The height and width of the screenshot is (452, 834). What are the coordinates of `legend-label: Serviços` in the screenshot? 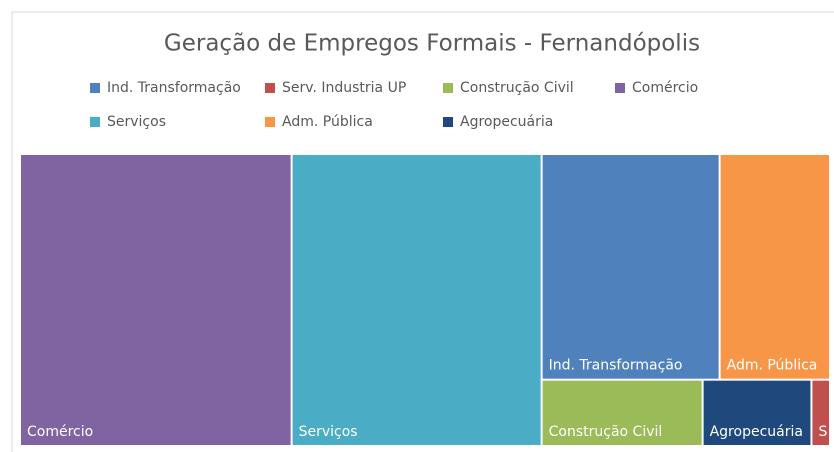 It's located at (136, 122).